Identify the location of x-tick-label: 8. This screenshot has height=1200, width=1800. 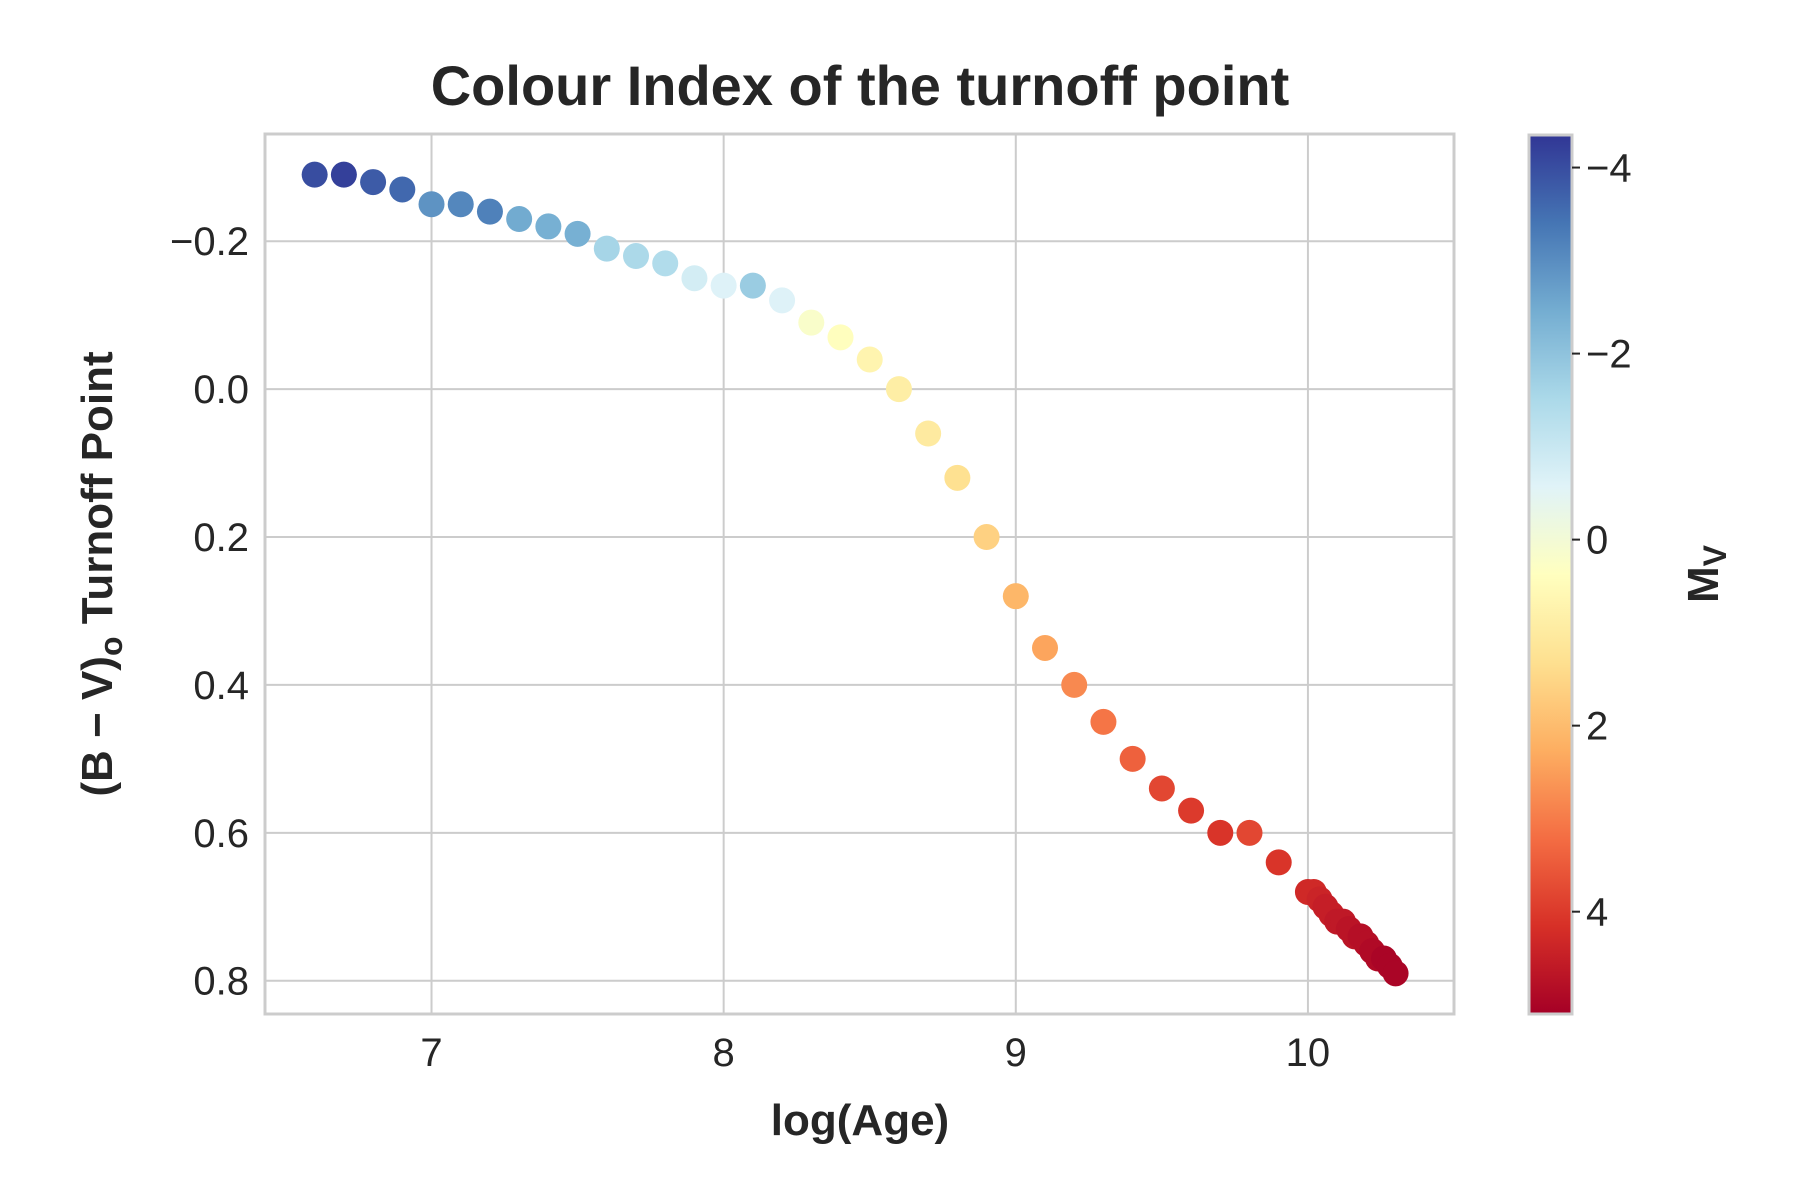
(724, 1053).